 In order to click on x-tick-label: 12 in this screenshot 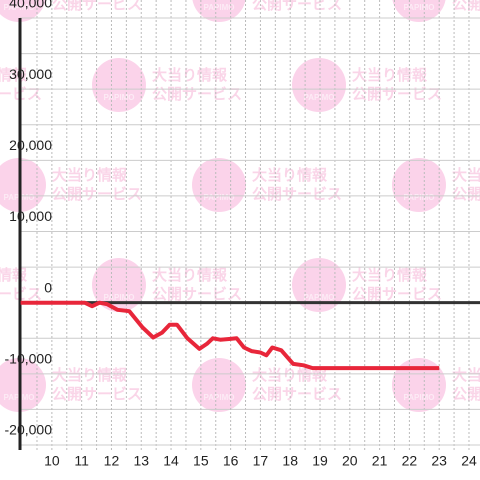, I will do `click(112, 461)`.